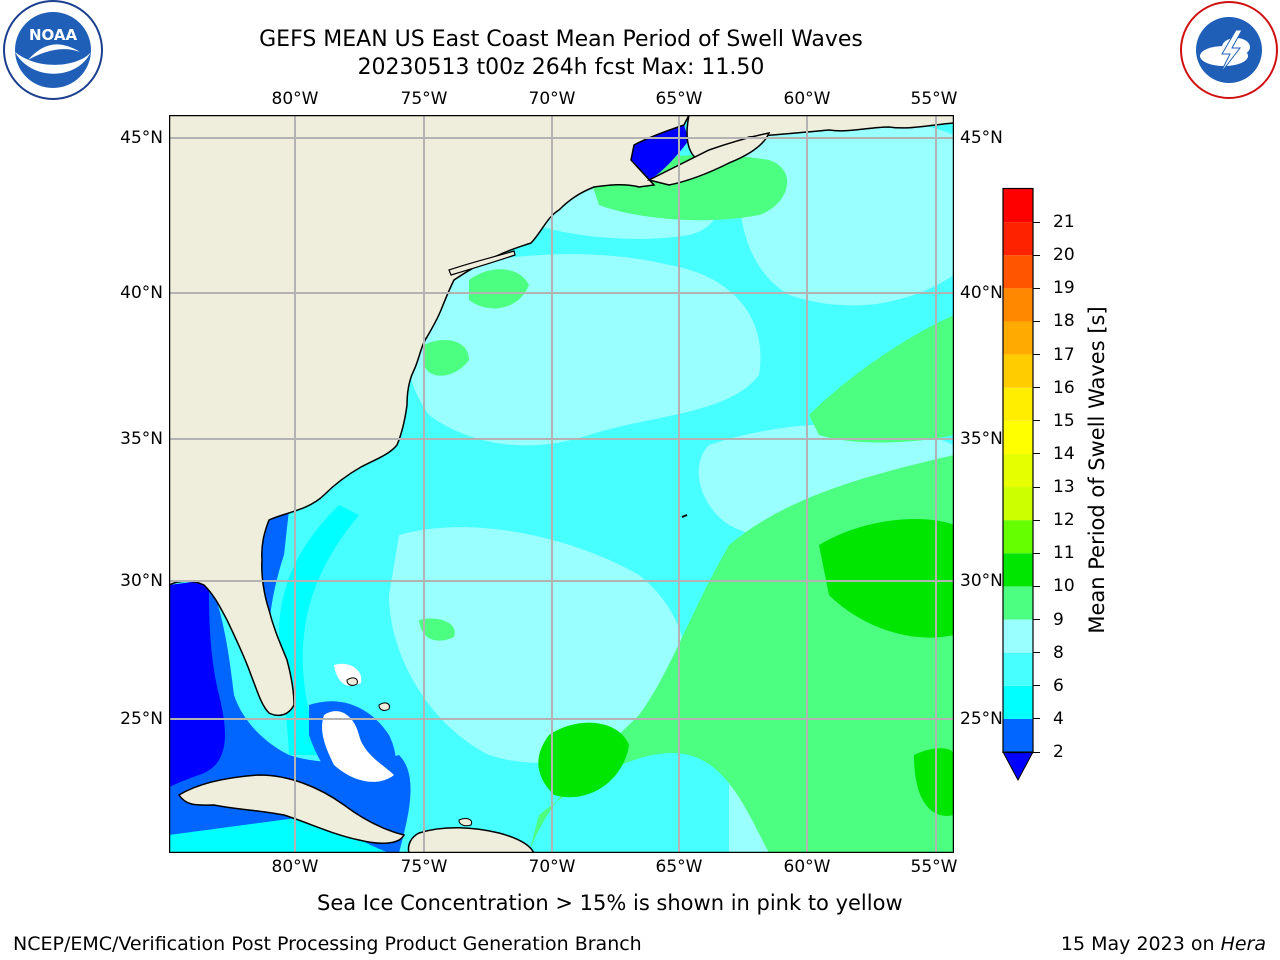 This screenshot has height=960, width=1280. What do you see at coordinates (552, 867) in the screenshot?
I see `lon-tick-bottom: 70°W` at bounding box center [552, 867].